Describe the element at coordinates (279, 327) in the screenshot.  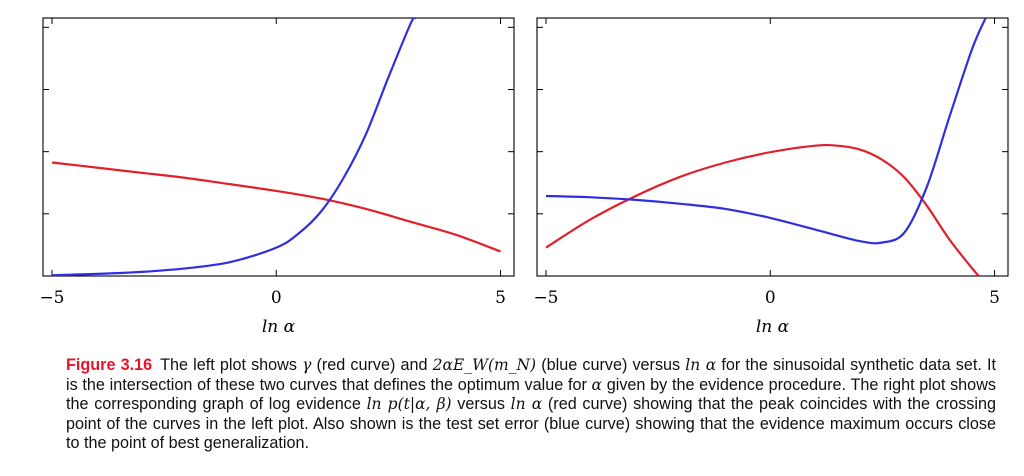
I see `left-x-axis-label: ln α` at that location.